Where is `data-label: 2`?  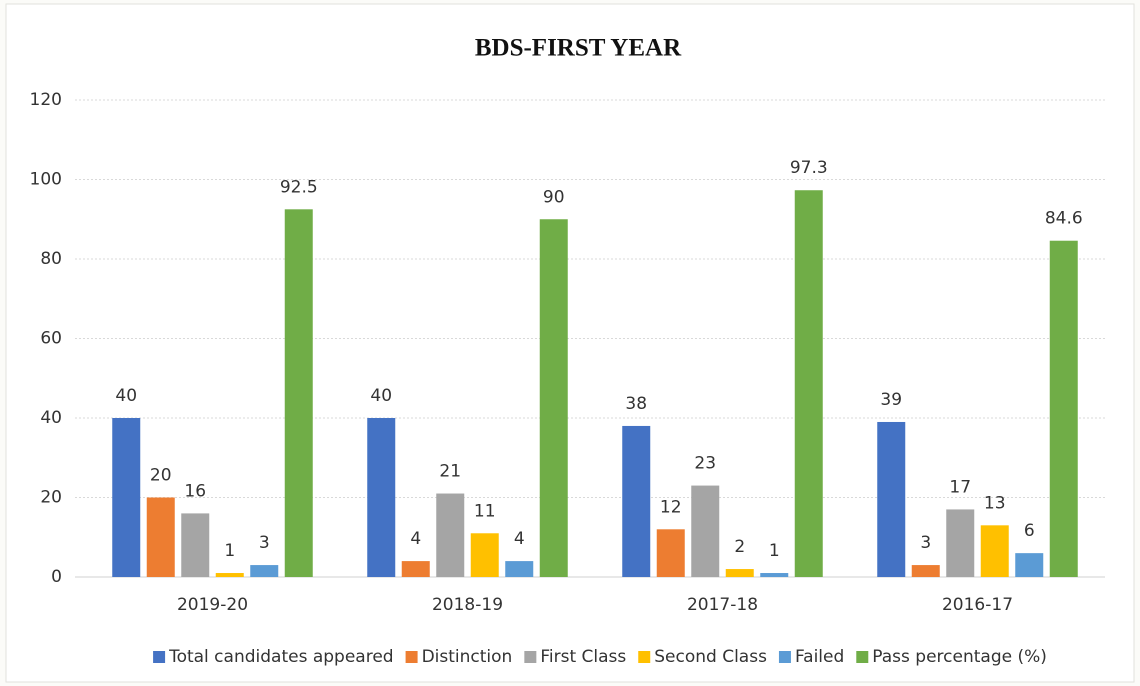
data-label: 2 is located at coordinates (739, 547).